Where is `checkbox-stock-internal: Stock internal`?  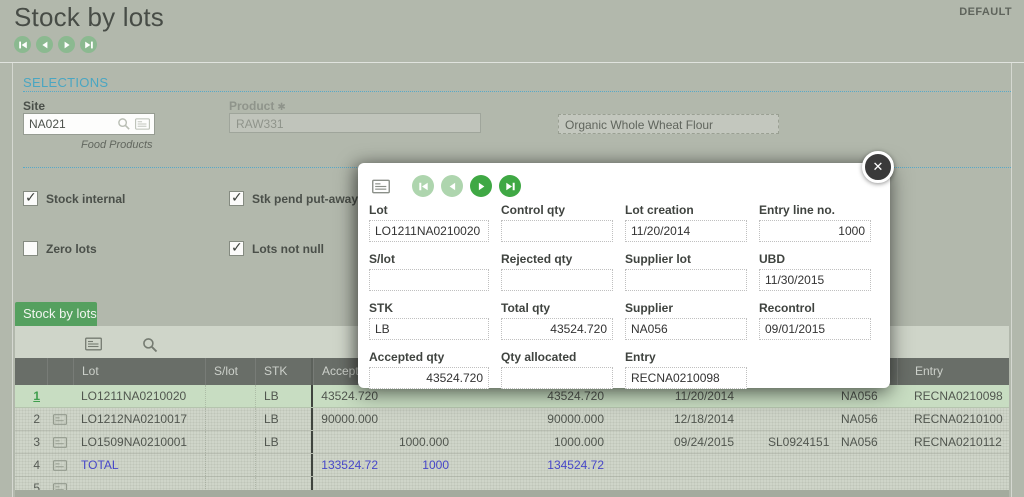
checkbox-stock-internal: Stock internal is located at coordinates (74, 197).